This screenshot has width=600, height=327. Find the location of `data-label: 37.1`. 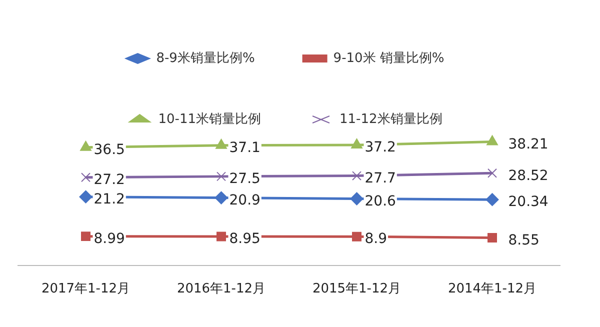

data-label: 37.1 is located at coordinates (244, 148).